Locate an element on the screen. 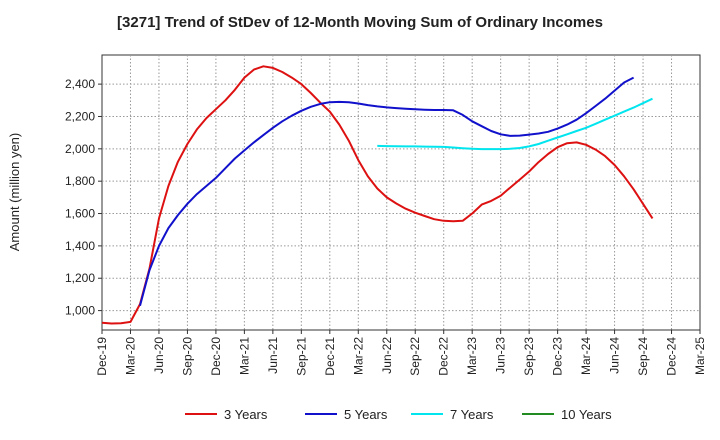 This screenshot has width=720, height=440. x-tick-label: Mar-22 is located at coordinates (358, 356).